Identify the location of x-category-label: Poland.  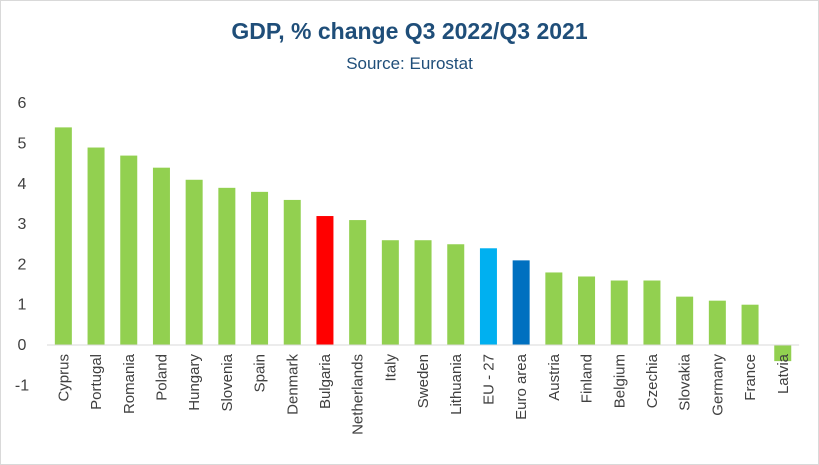
(161, 377).